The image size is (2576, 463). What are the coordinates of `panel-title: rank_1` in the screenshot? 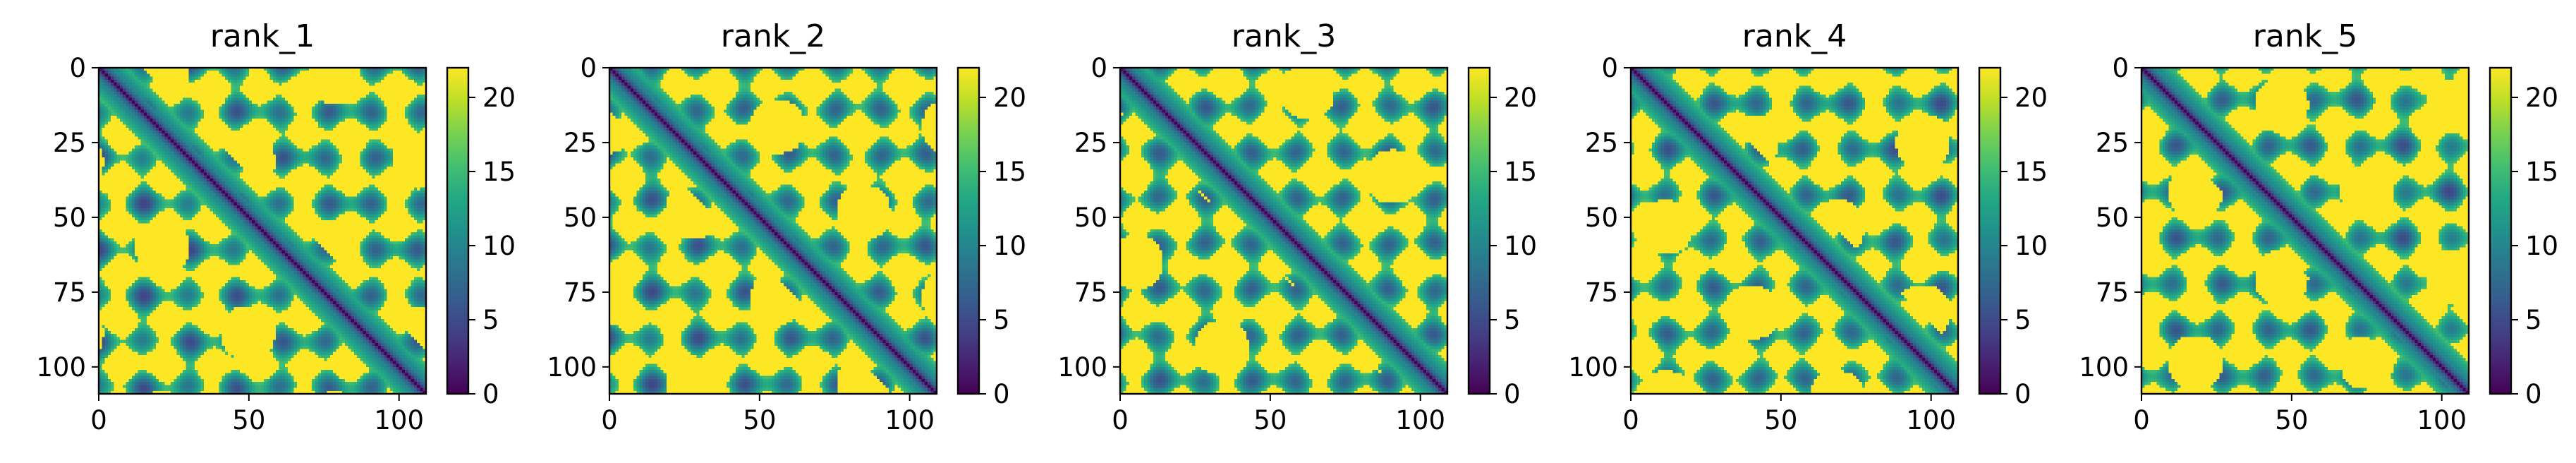 It's located at (262, 36).